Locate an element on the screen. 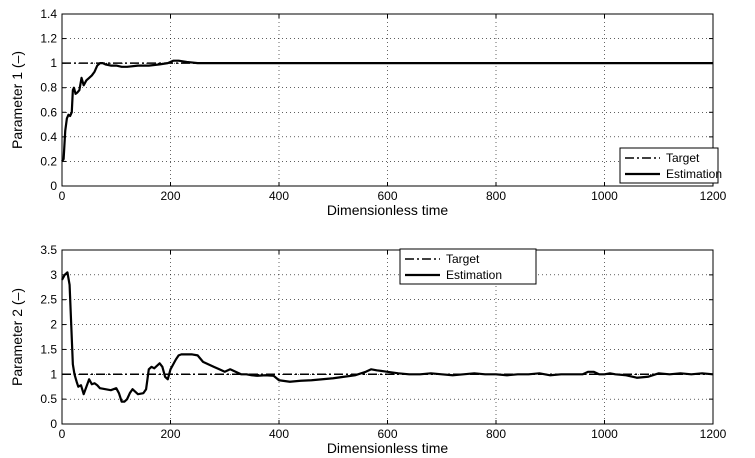 The width and height of the screenshot is (755, 458). y-axis-label: Parameter 1 (–) is located at coordinates (17, 100).